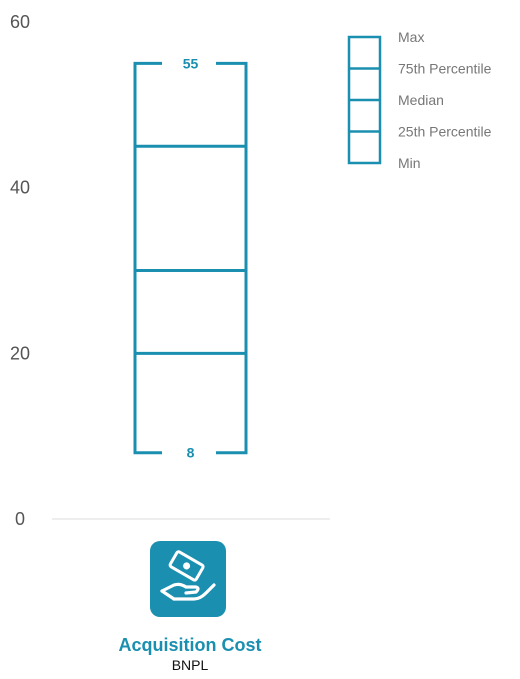  Describe the element at coordinates (20, 188) in the screenshot. I see `y-tick-label: 40` at that location.